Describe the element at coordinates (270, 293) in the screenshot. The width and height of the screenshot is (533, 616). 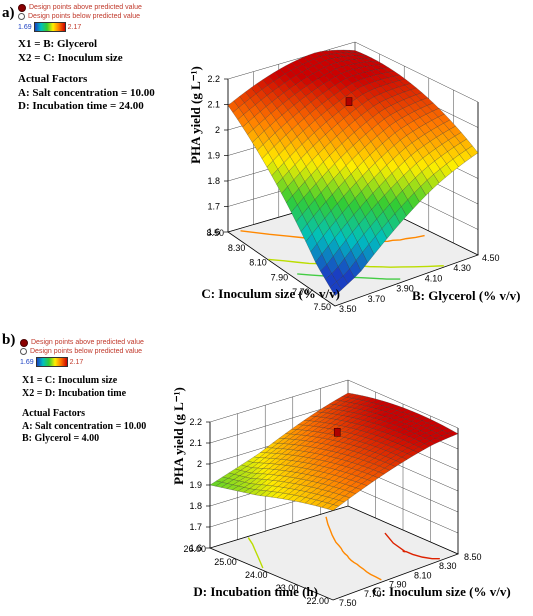
I see `y-axis-title: C: Inoculum size (% v/v)` at that location.